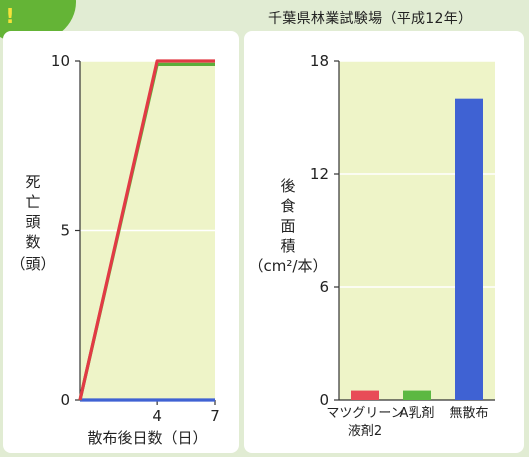  I want to click on y-tick-label: 10, so click(60, 61).